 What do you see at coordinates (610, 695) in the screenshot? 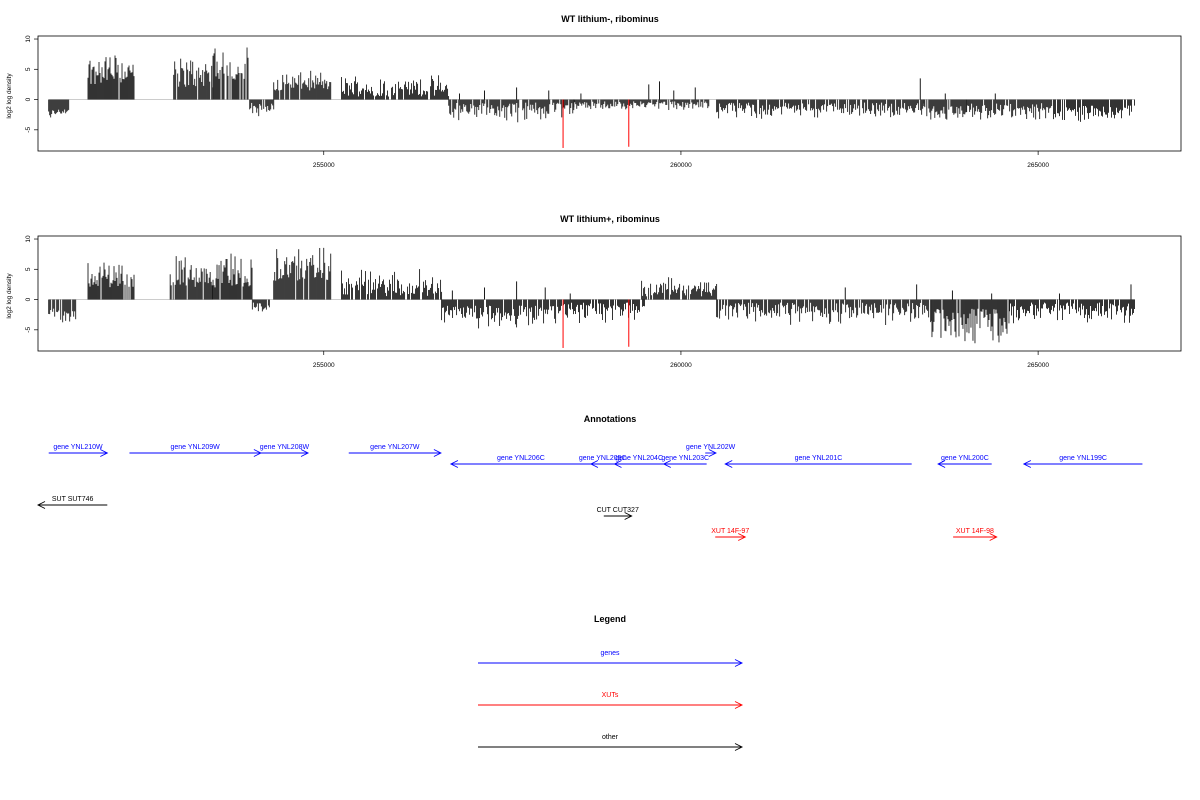
I see `legend-label: XUTs` at bounding box center [610, 695].